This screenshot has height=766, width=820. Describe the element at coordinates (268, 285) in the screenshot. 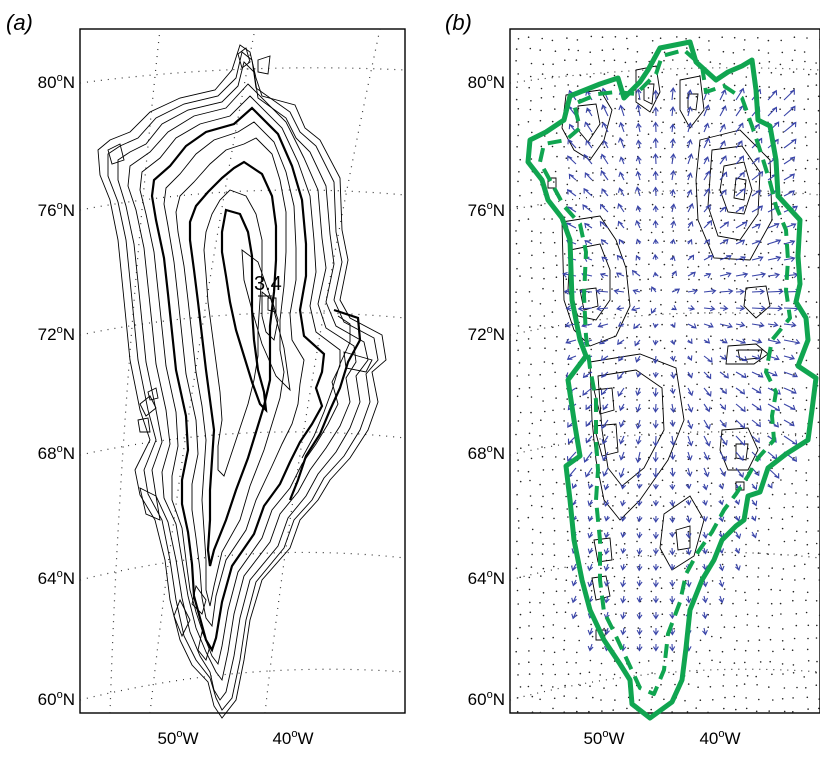

I see `panel-a-contour-label: 3.4` at that location.